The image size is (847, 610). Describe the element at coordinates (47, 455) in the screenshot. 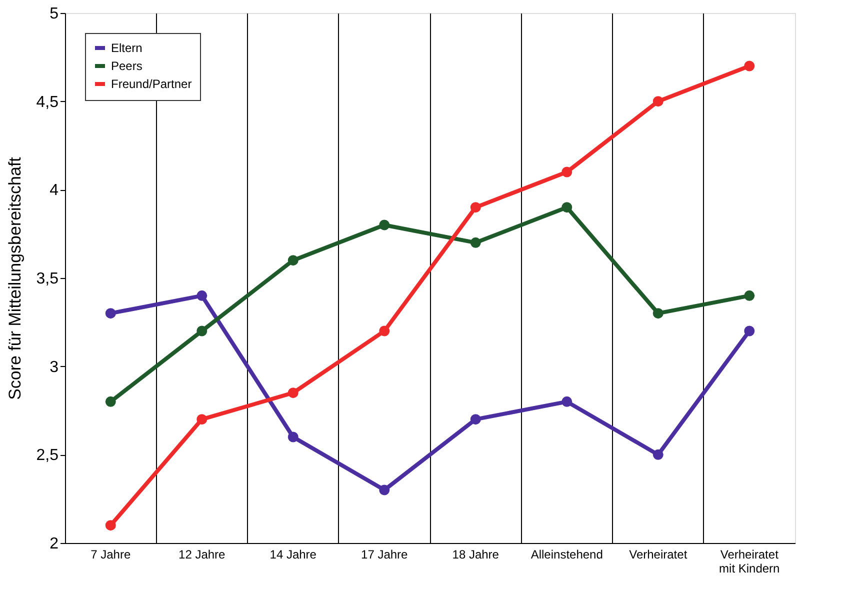

I see `y-tick-label: 2,5` at that location.